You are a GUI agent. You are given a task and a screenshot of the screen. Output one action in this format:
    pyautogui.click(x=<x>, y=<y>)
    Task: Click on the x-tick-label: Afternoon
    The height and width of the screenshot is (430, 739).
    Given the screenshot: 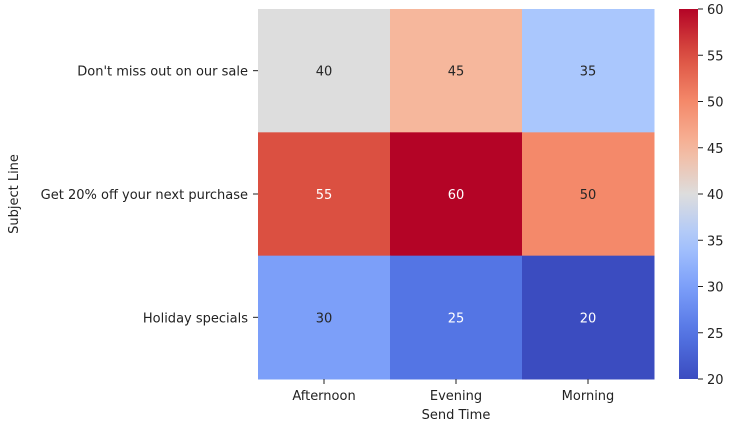 What is the action you would take?
    pyautogui.click(x=323, y=396)
    